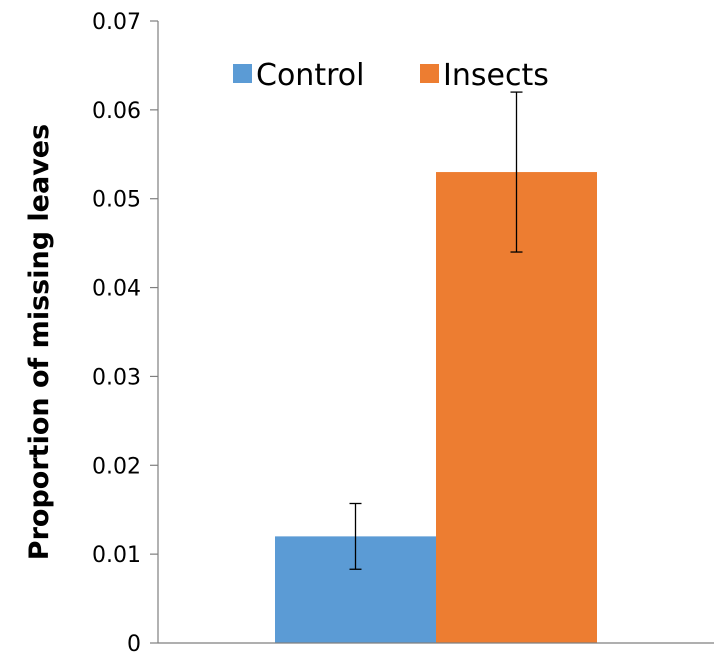 This screenshot has width=727, height=657. What do you see at coordinates (116, 377) in the screenshot?
I see `y-tick-label: 0.03` at bounding box center [116, 377].